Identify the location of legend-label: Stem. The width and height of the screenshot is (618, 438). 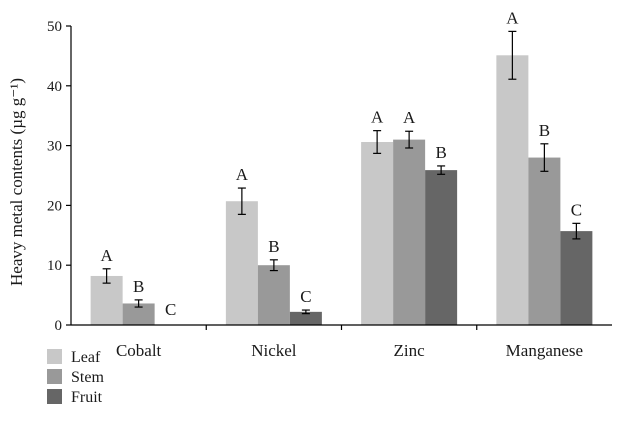
(87, 377).